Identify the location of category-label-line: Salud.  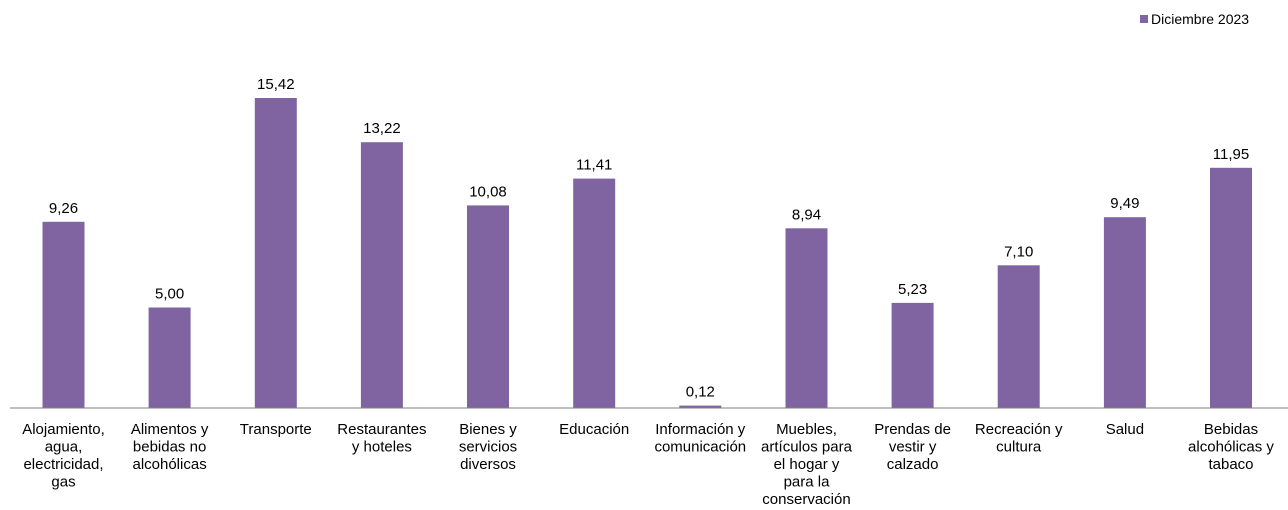
(1125, 429).